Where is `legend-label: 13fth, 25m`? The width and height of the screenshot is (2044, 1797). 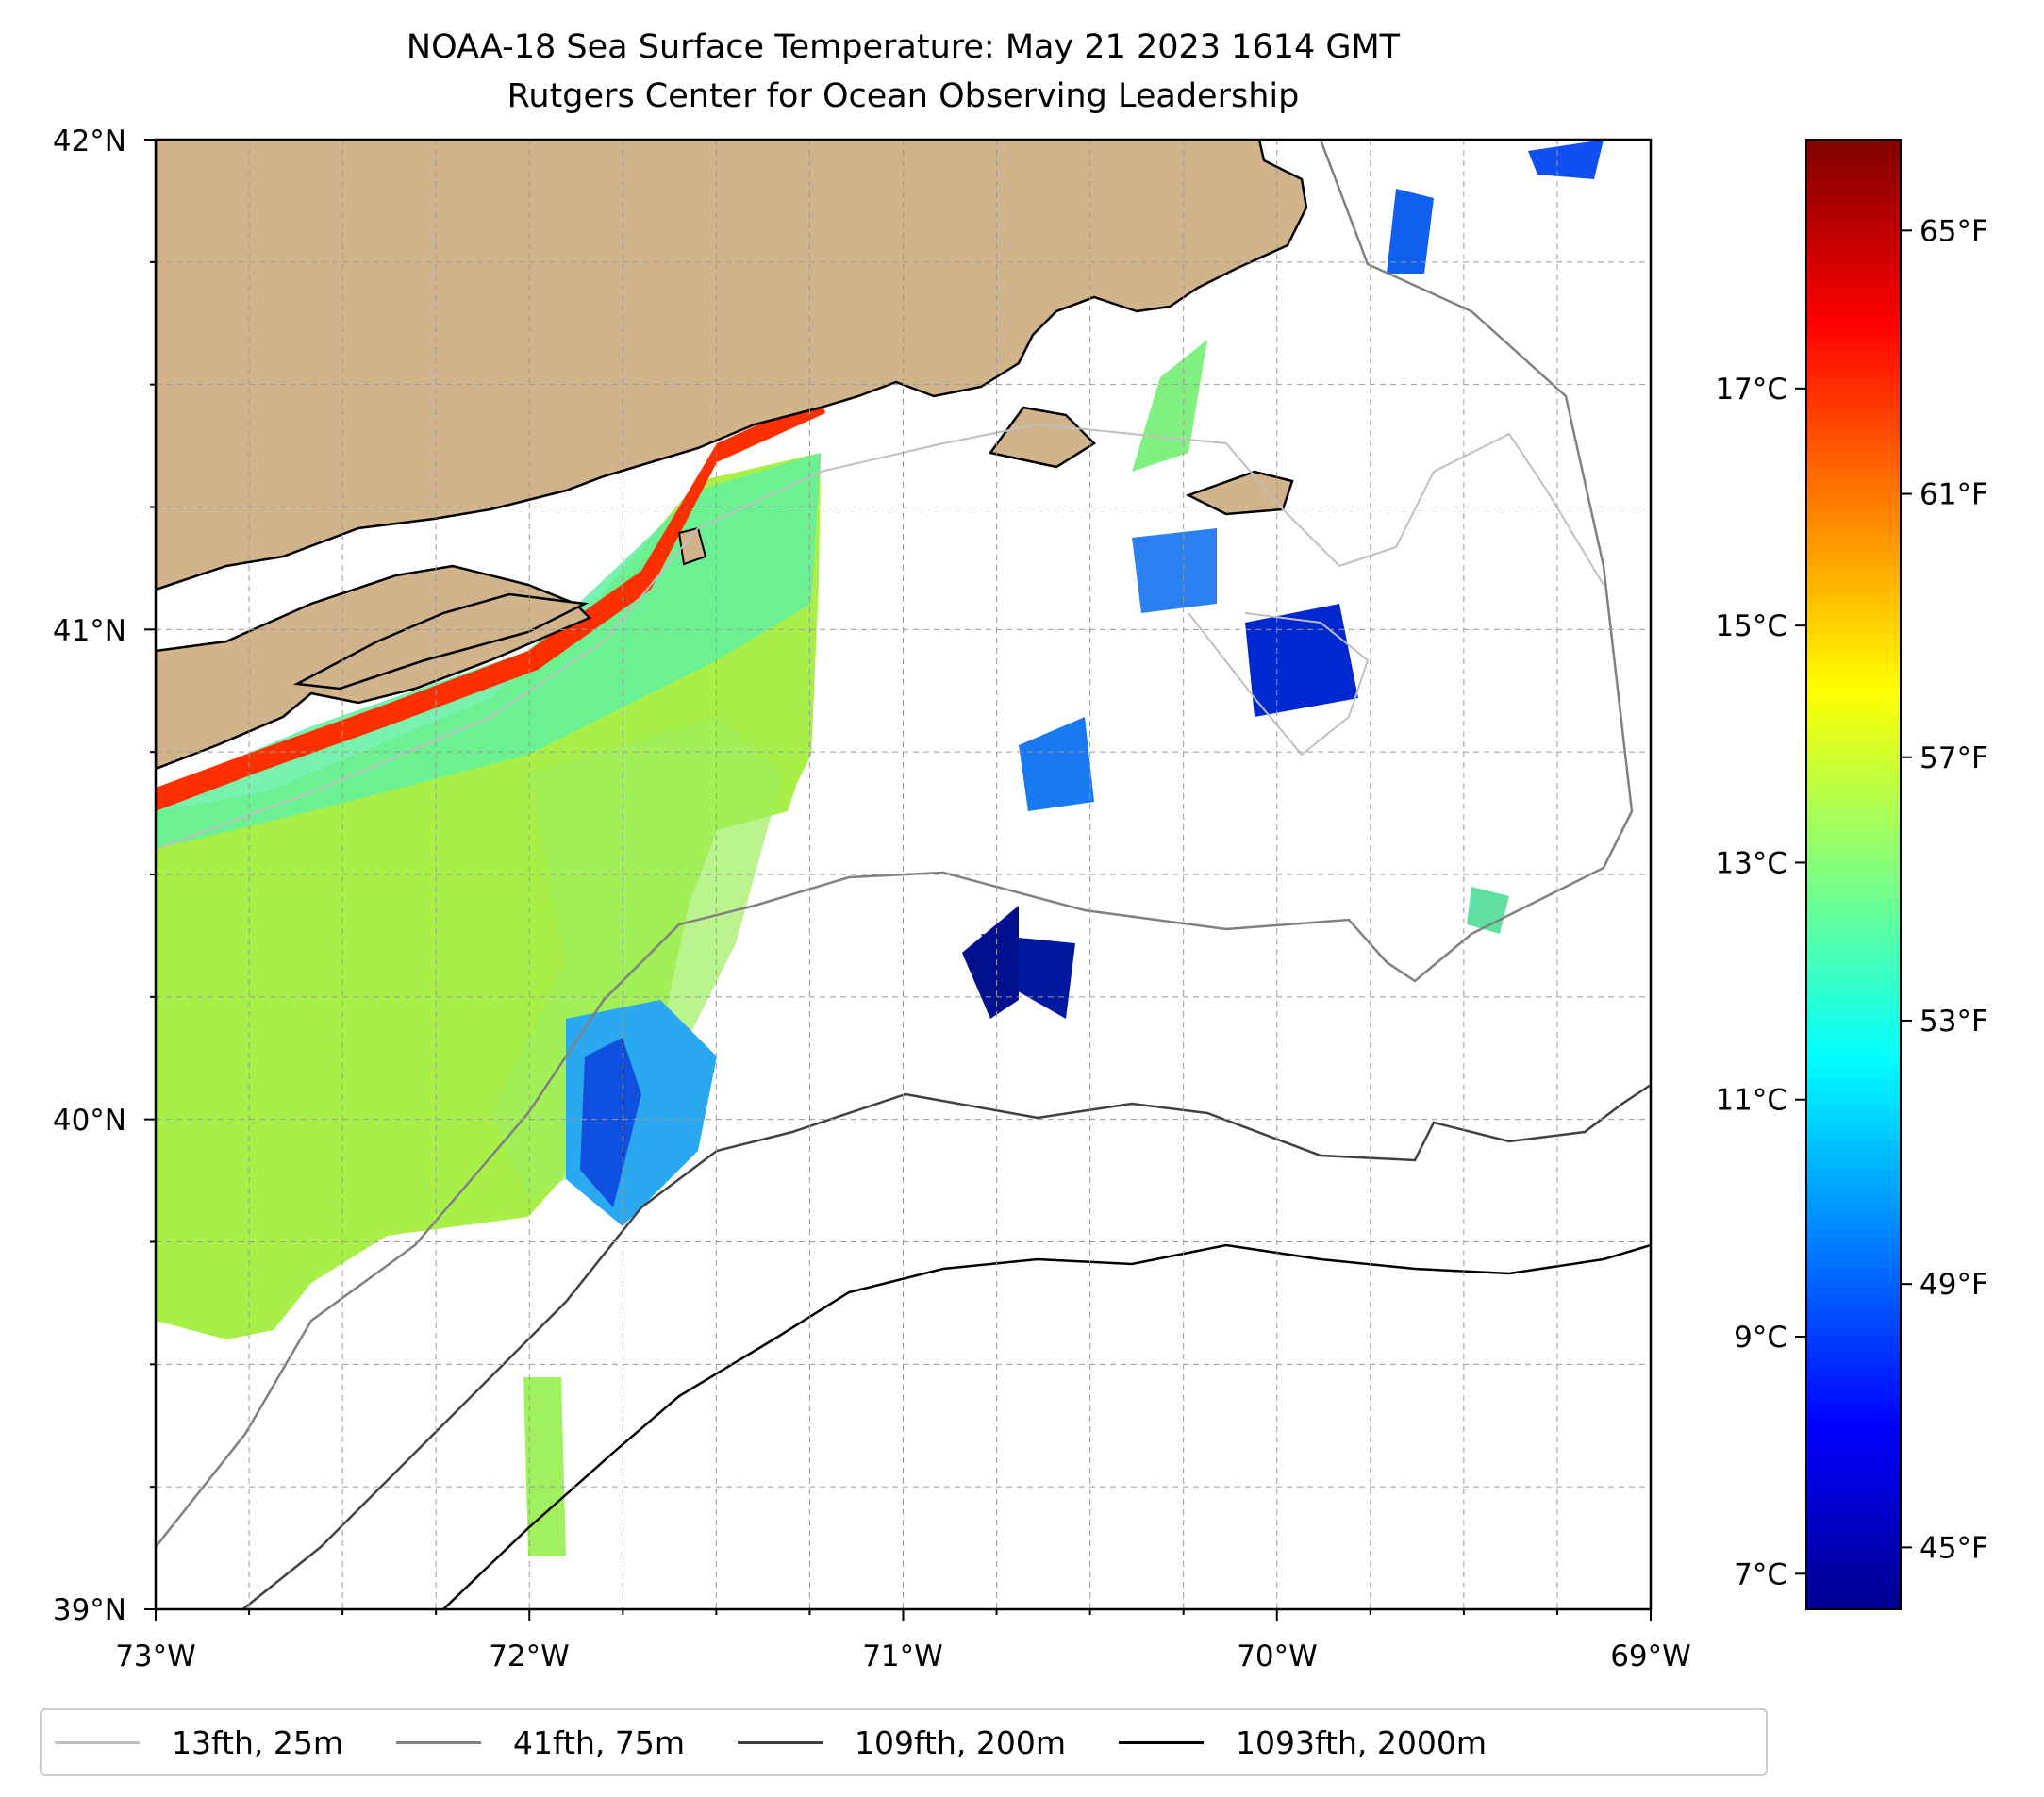
legend-label: 13fth, 25m is located at coordinates (257, 1742).